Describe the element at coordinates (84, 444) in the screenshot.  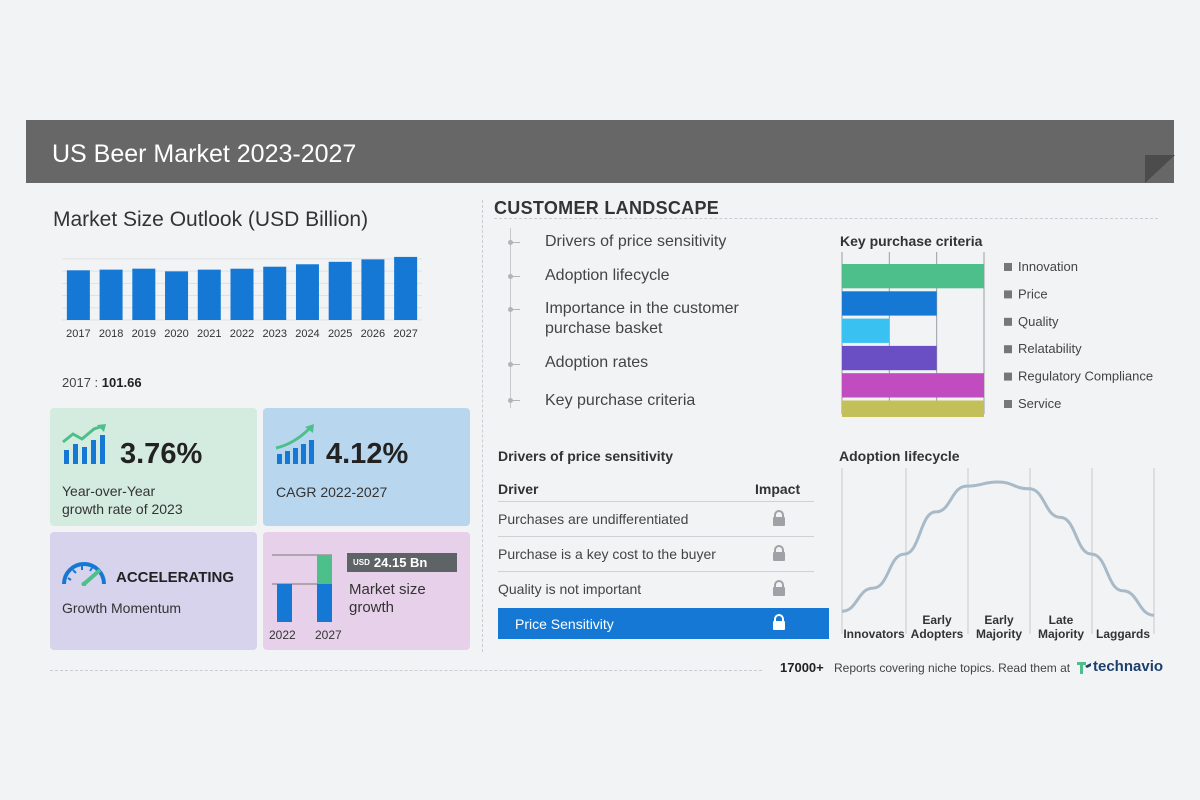
I see `growth-chart-icon` at that location.